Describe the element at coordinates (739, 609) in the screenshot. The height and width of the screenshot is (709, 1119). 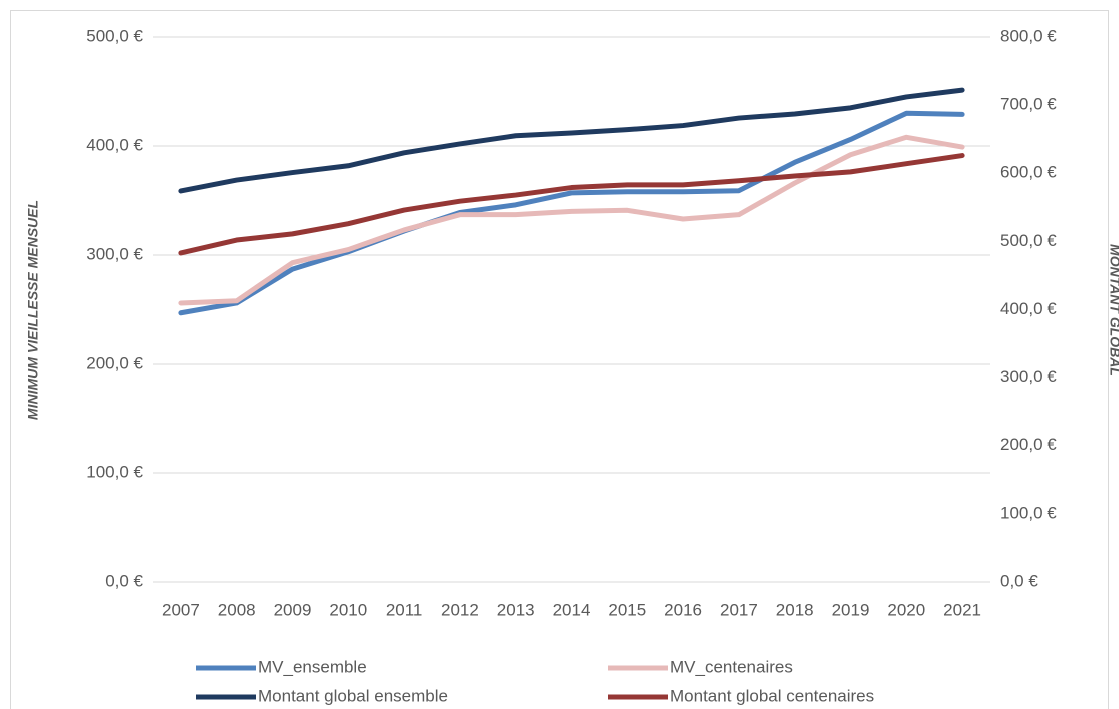
I see `x-tick-label: 2017` at that location.